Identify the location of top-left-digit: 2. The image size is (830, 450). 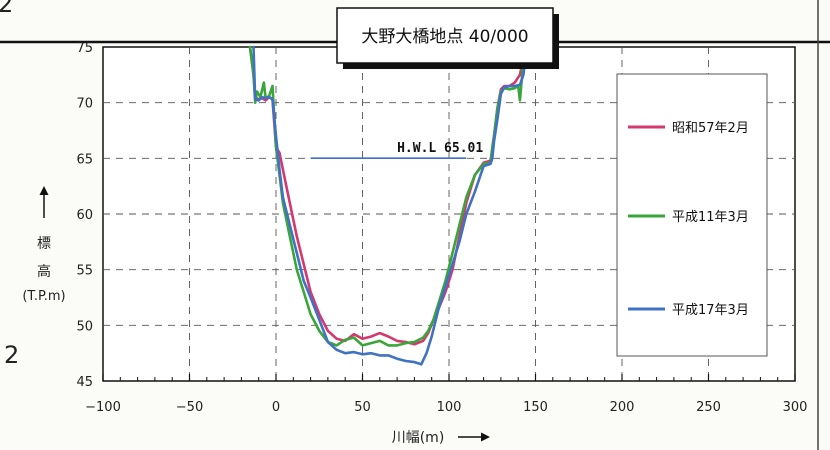
(6, 9).